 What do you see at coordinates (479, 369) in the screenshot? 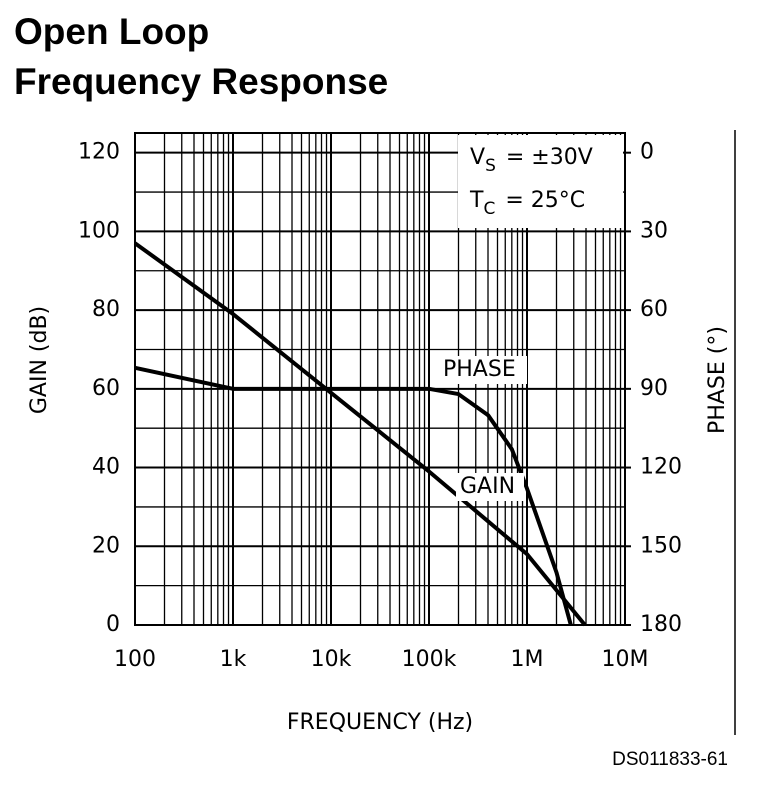
I see `series-label: PHASE` at bounding box center [479, 369].